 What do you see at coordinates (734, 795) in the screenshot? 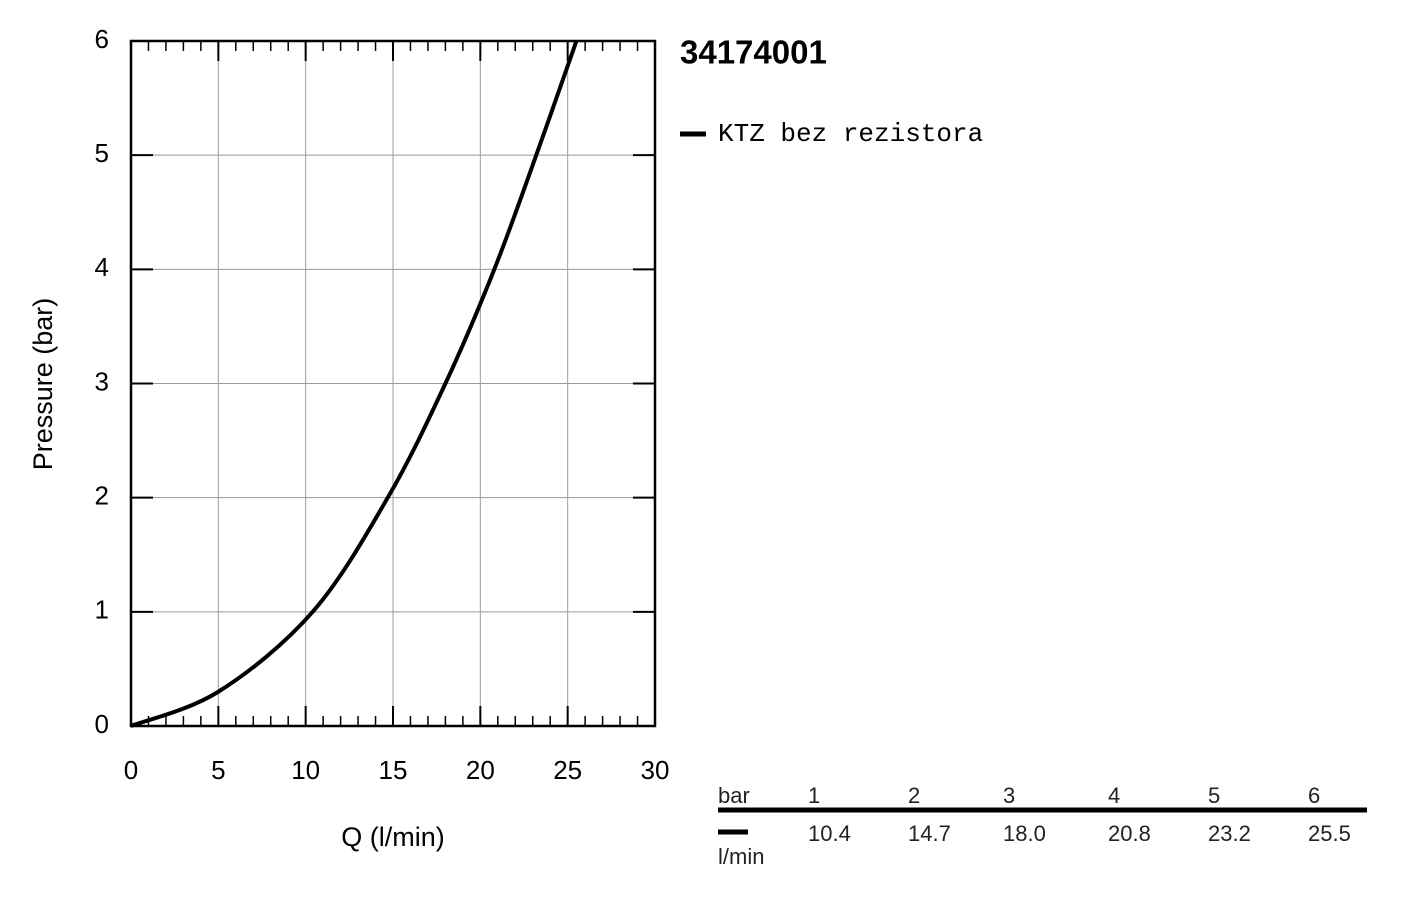
I see `table-header-label: bar` at bounding box center [734, 795].